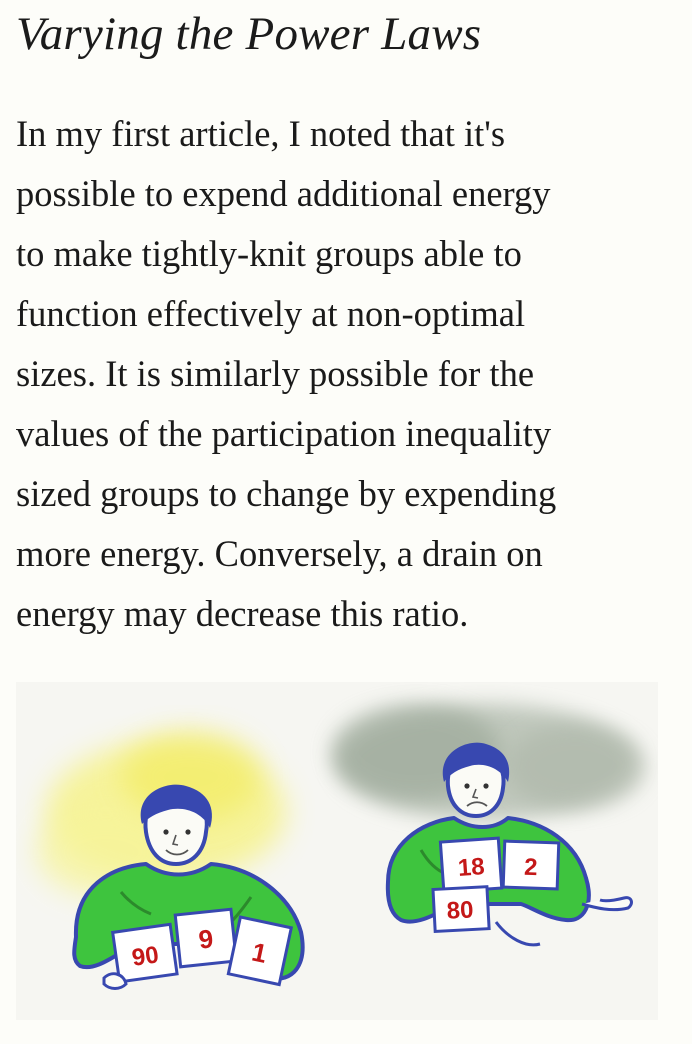 The image size is (692, 1044). Describe the element at coordinates (531, 867) in the screenshot. I see `card-number: 2` at that location.